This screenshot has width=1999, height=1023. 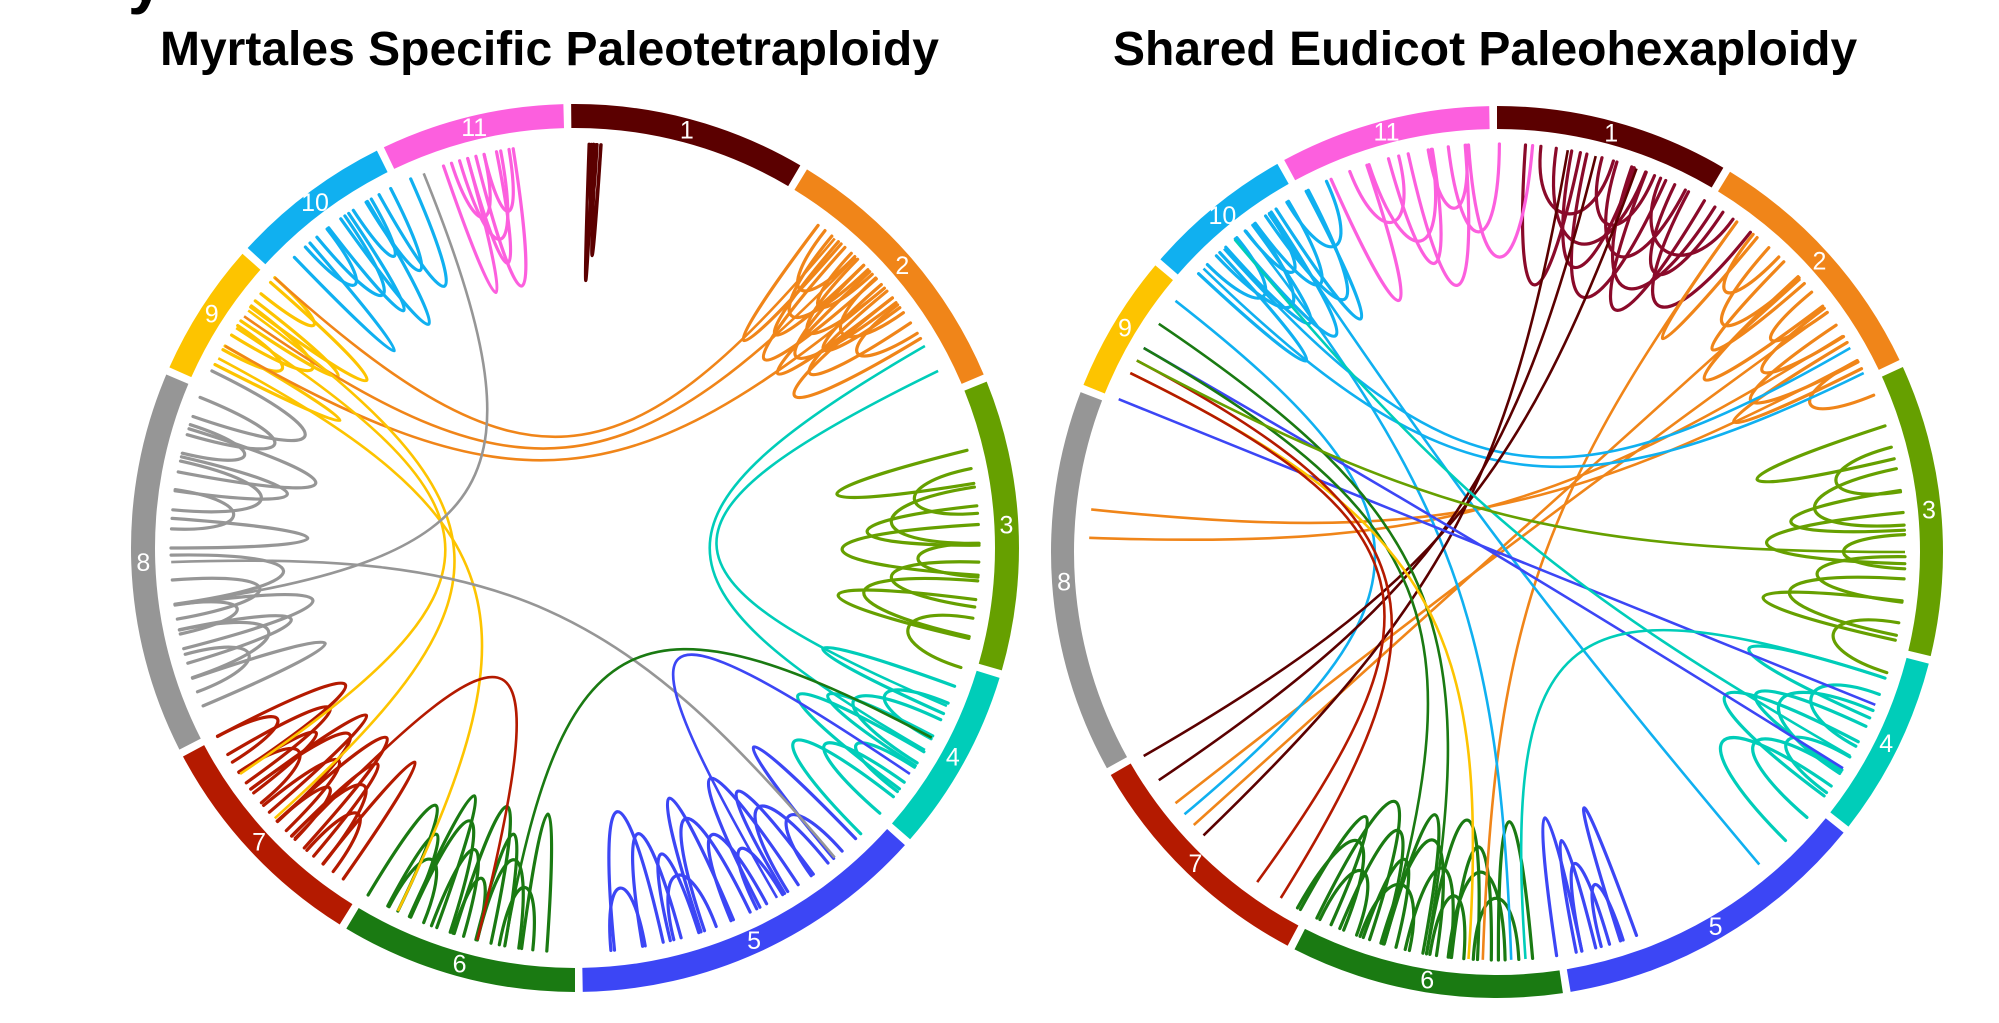 I want to click on chromosome-label-10: 10, so click(x=1222, y=216).